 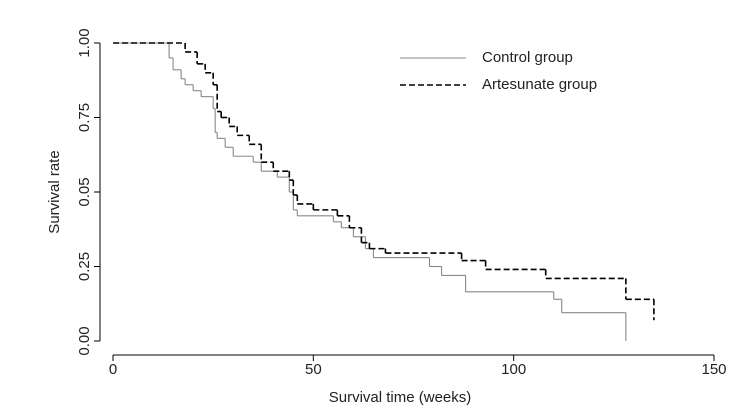 I want to click on legend-label: Control group, so click(x=527, y=57).